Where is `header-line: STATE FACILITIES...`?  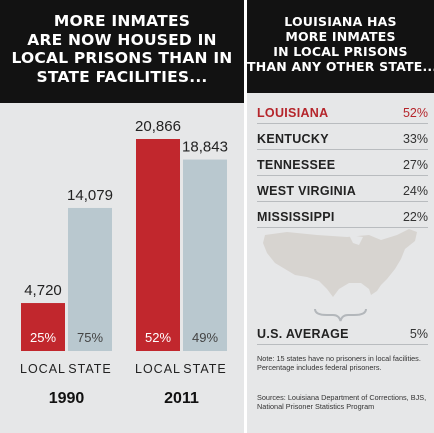
header-line: STATE FACILITIES... is located at coordinates (122, 76).